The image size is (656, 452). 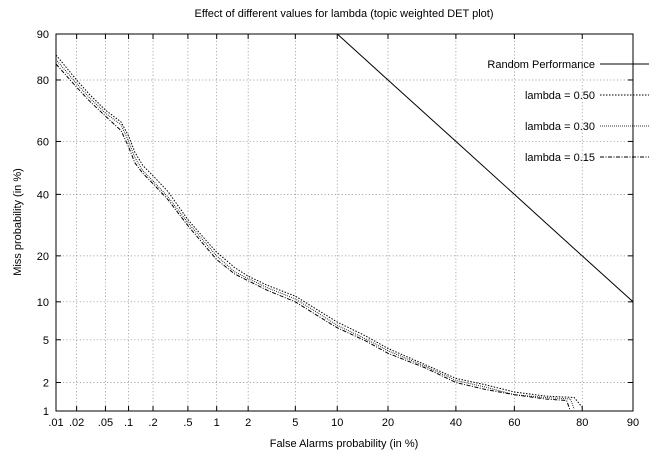 What do you see at coordinates (388, 423) in the screenshot?
I see `x-tick-label: 20` at bounding box center [388, 423].